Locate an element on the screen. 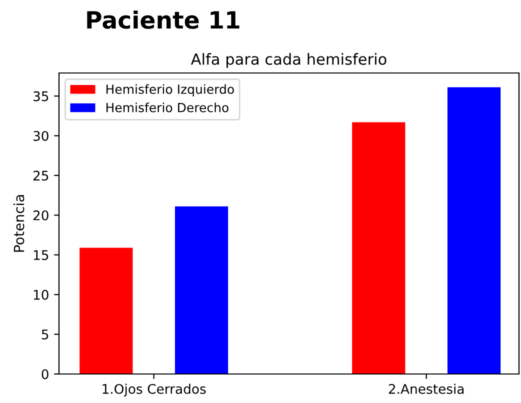 This screenshot has height=403, width=521. chart-title: Paciente 11 is located at coordinates (163, 19).